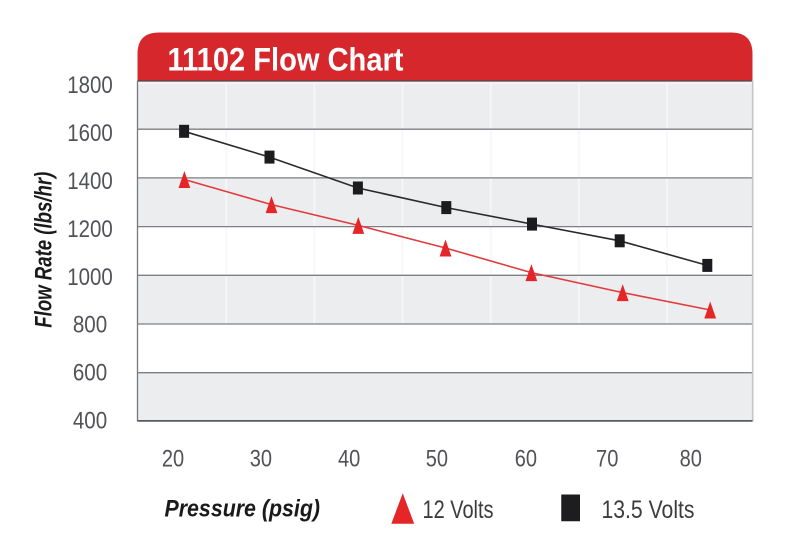  What do you see at coordinates (90, 133) in the screenshot?
I see `svg-text: 1600` at bounding box center [90, 133].